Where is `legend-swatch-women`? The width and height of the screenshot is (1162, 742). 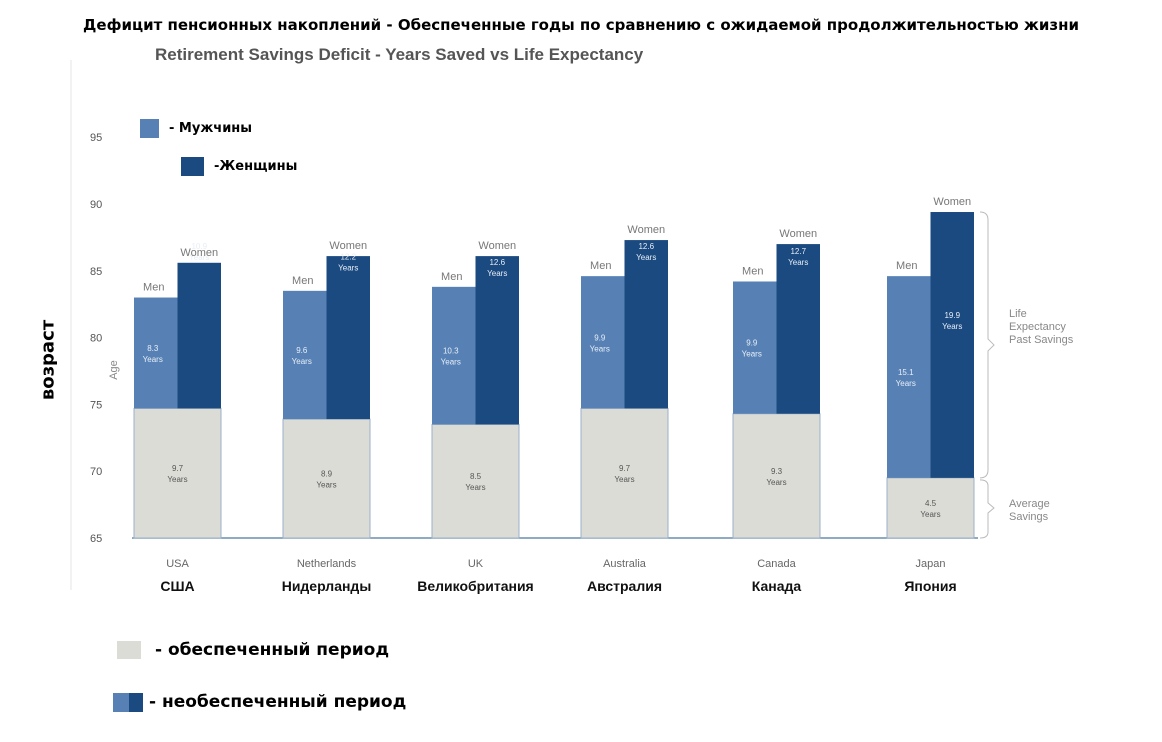
legend-swatch-women is located at coordinates (192, 166).